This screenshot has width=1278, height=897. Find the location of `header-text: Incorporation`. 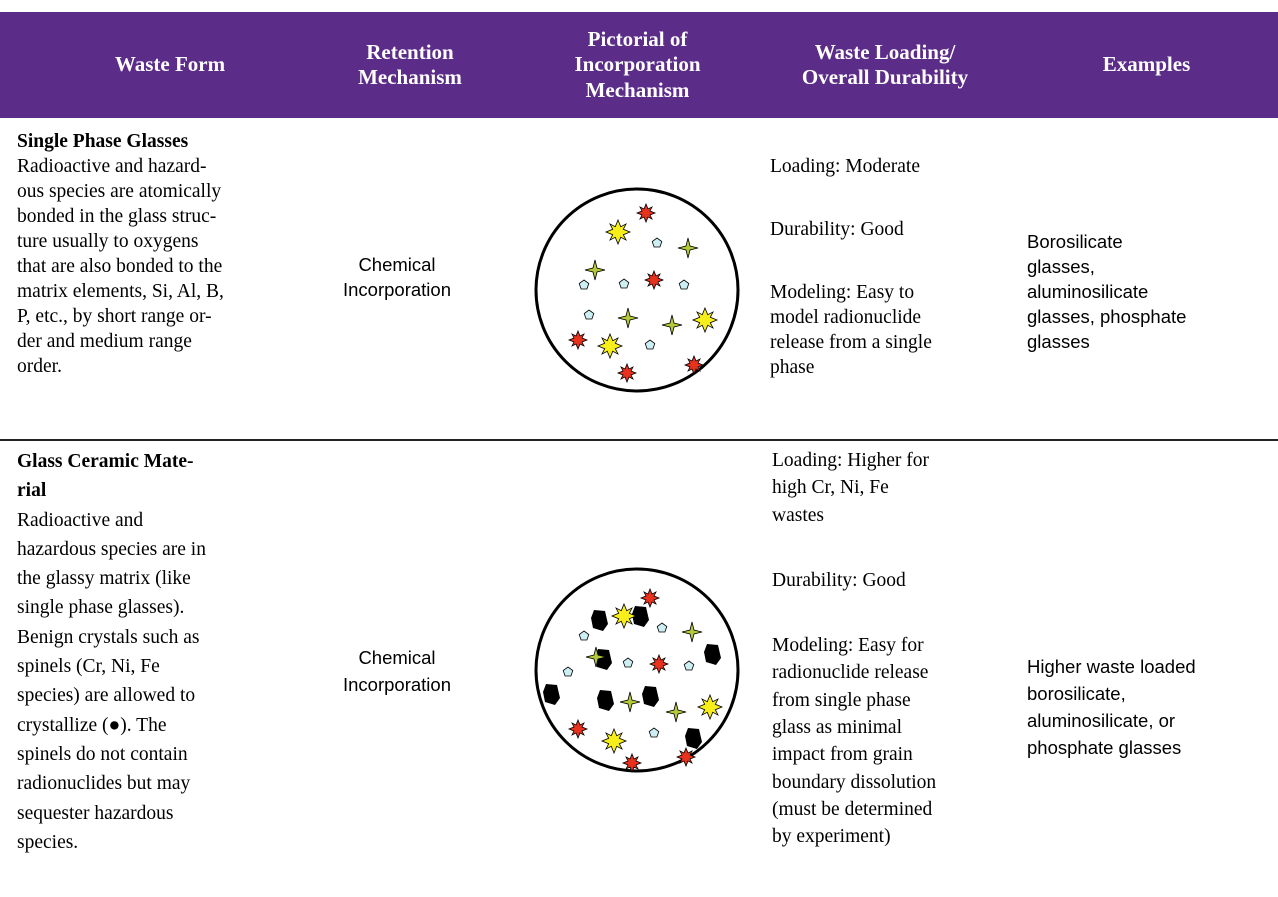

header-text: Incorporation is located at coordinates (637, 64).